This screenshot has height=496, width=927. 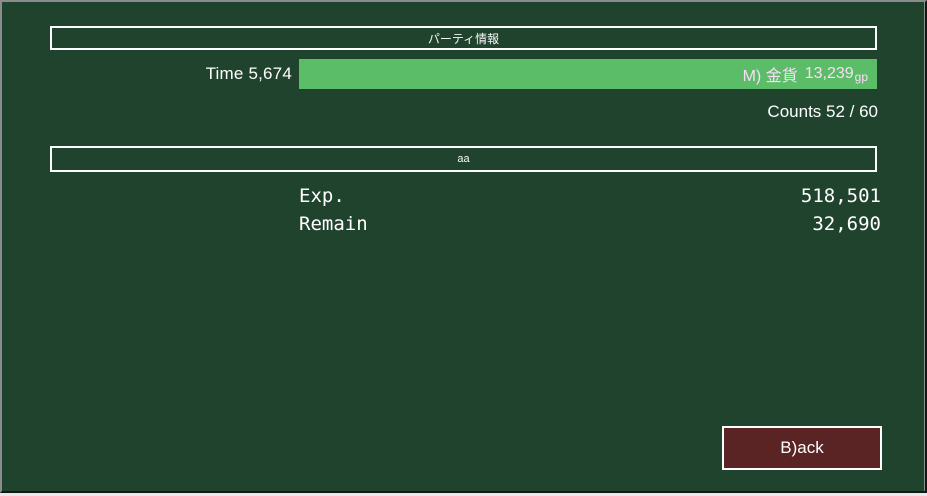 I want to click on gold-bar: M) 金貨 13,239 gp, so click(x=588, y=74).